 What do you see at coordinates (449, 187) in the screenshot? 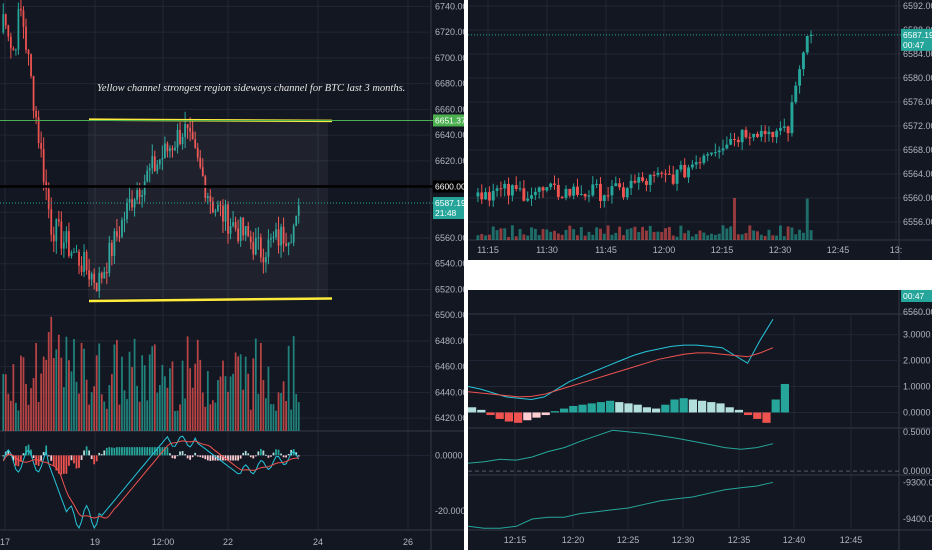
I see `black-level-tag-text: 6600.00` at bounding box center [449, 187].